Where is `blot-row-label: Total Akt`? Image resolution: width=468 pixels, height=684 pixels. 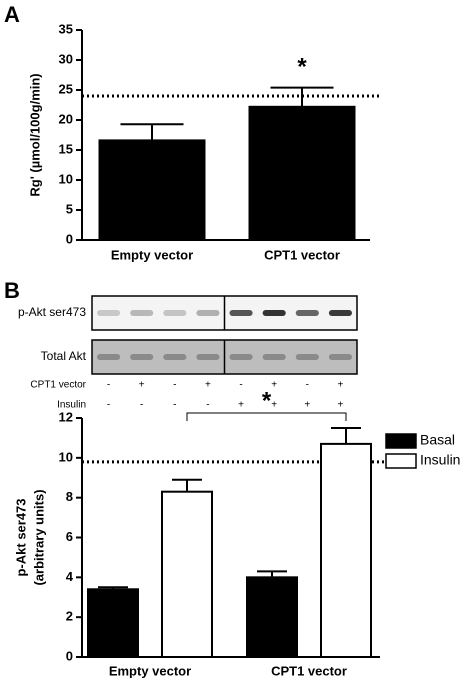
blot-row-label: Total Akt is located at coordinates (64, 356).